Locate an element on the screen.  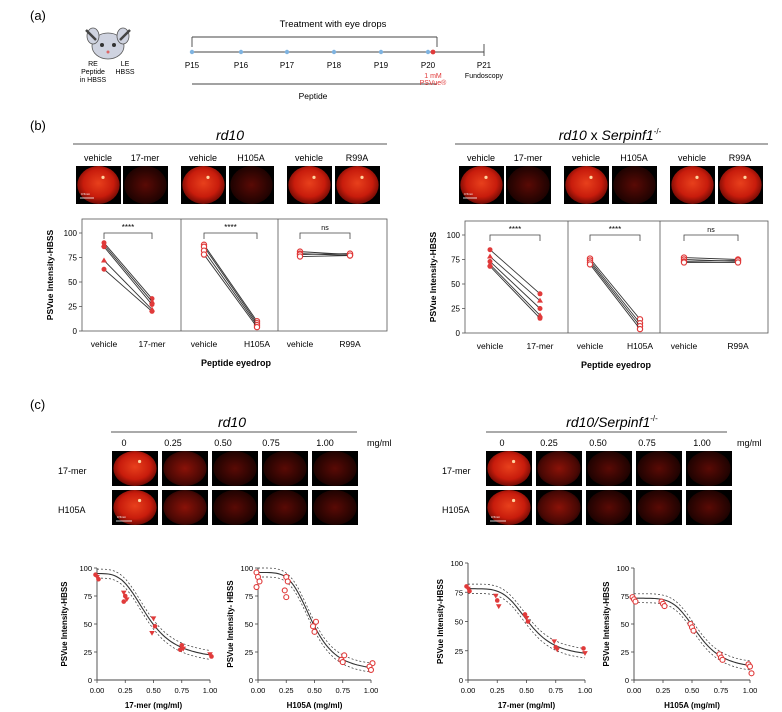
mouse-re: RE is located at coordinates (93, 64).